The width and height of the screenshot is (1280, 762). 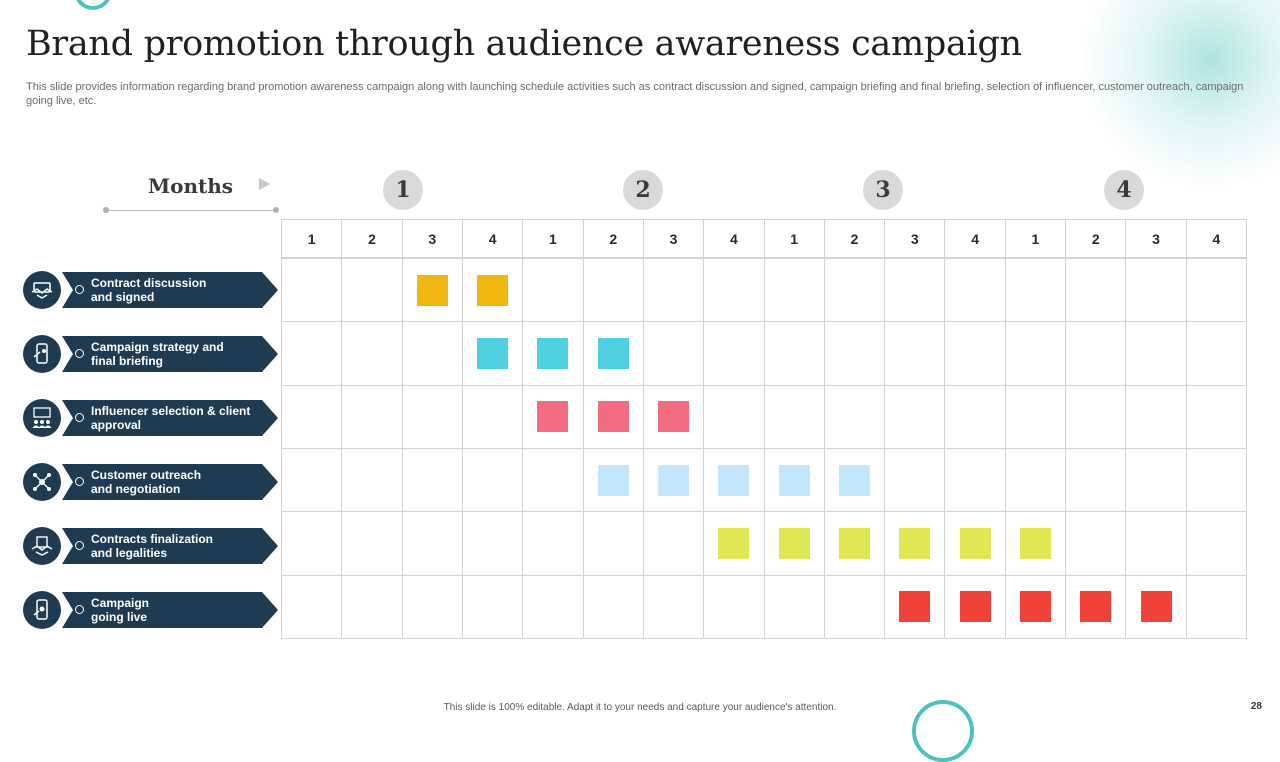 I want to click on task-row: Campaign strategy and final briefing, so click(x=150, y=354).